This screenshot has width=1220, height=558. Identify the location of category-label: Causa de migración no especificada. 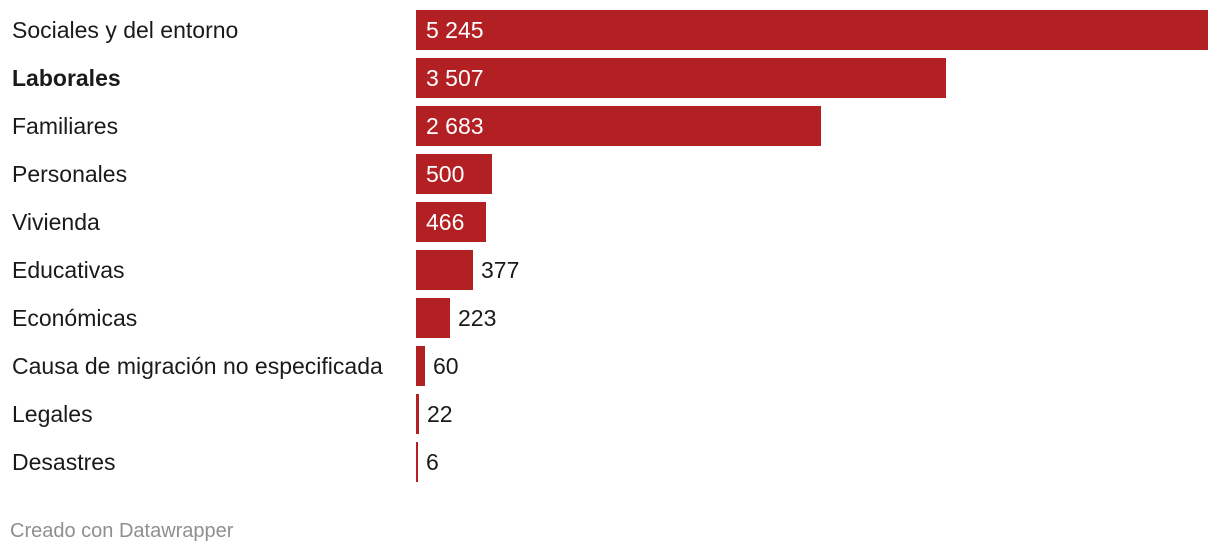
(197, 366).